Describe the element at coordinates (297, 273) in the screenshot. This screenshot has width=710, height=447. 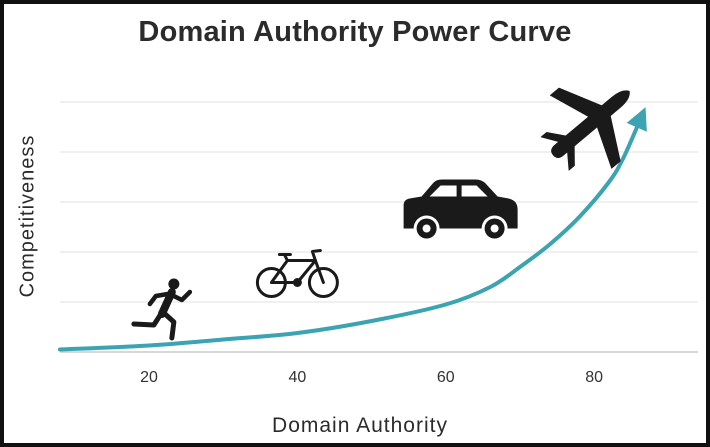
I see `bicycle-icon` at that location.